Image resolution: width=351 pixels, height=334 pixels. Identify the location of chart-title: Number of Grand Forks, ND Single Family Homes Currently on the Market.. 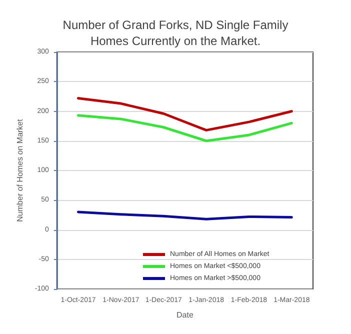
(175, 33).